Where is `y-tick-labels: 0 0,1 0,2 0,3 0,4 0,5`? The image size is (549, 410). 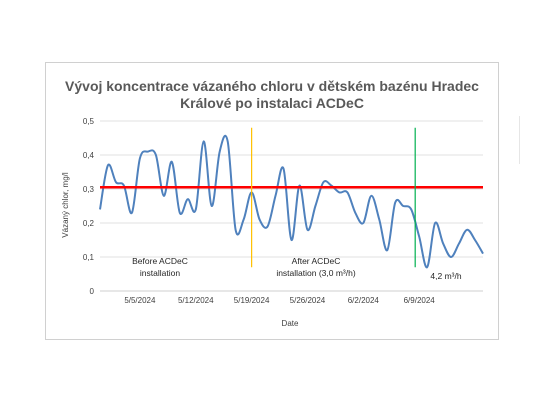
y-tick-labels: 0 0,1 0,2 0,3 0,4 0,5 is located at coordinates (89, 206).